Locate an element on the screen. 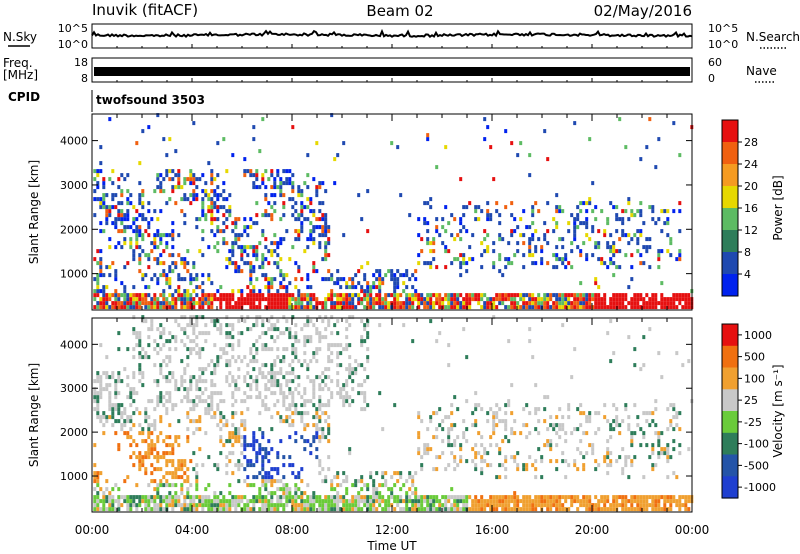 The height and width of the screenshot is (554, 800). time-tick-label: 04:00 is located at coordinates (192, 530).